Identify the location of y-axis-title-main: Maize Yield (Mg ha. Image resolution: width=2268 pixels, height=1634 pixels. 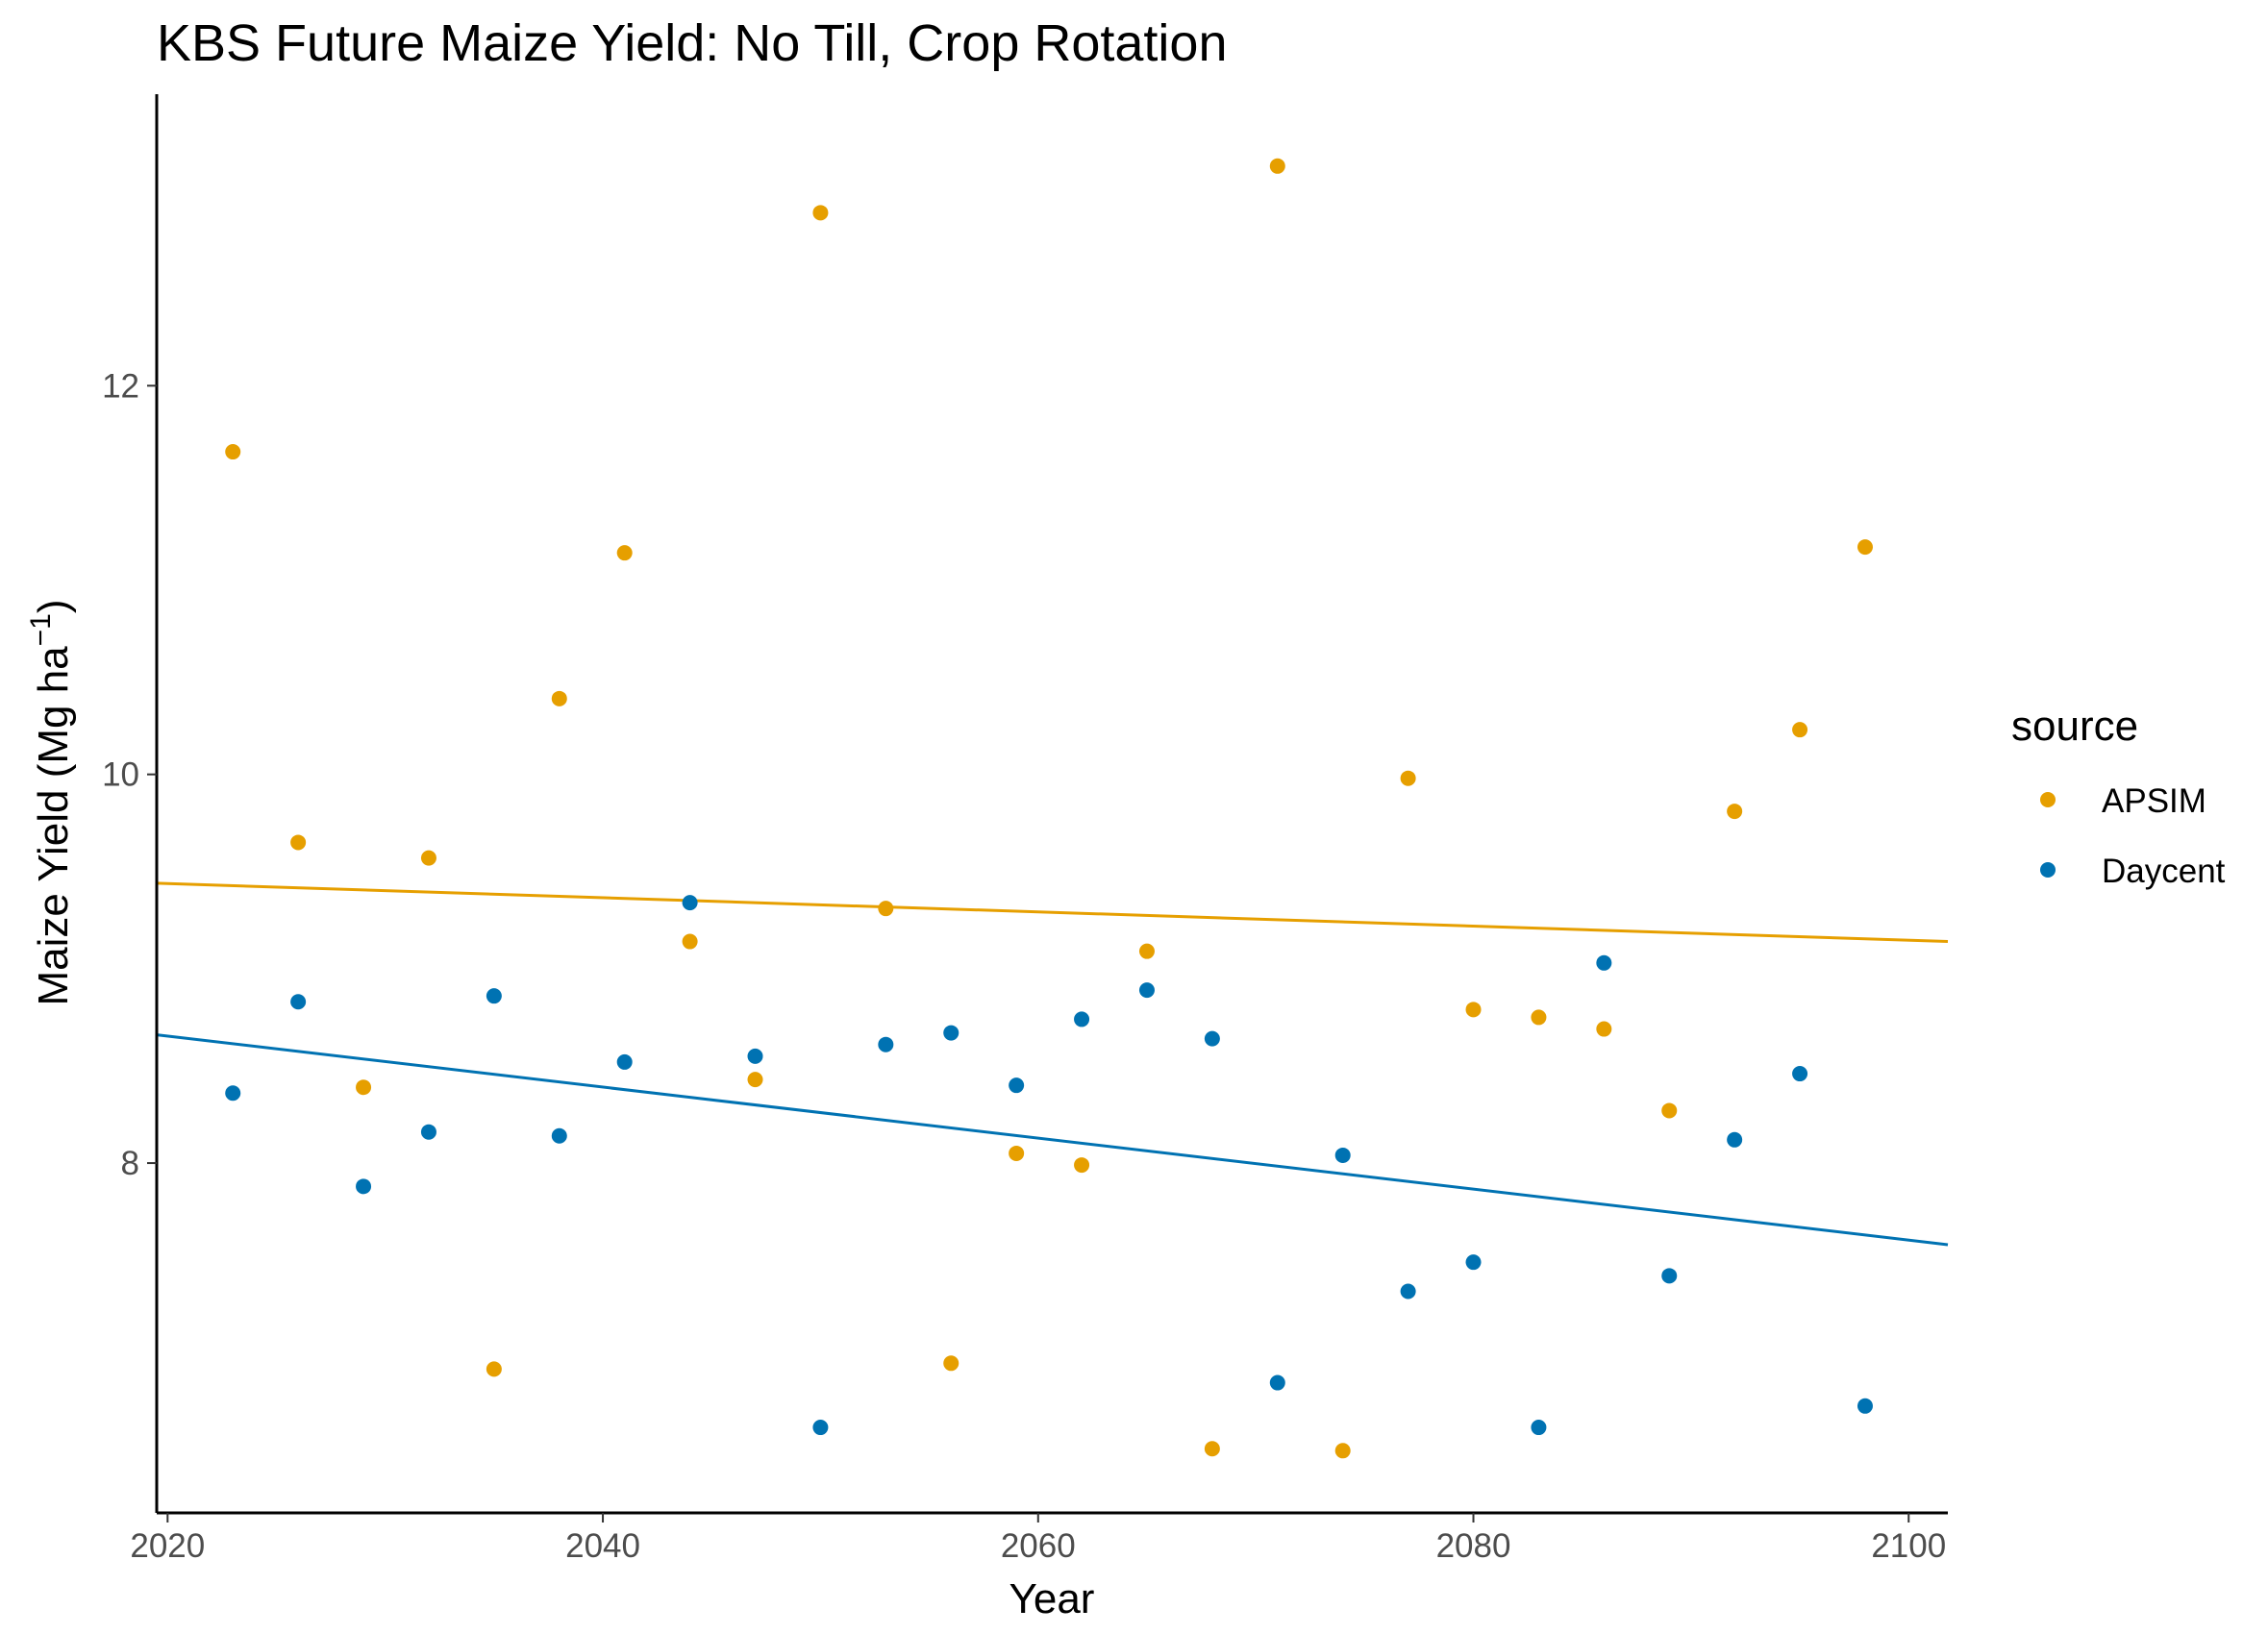
(53, 826).